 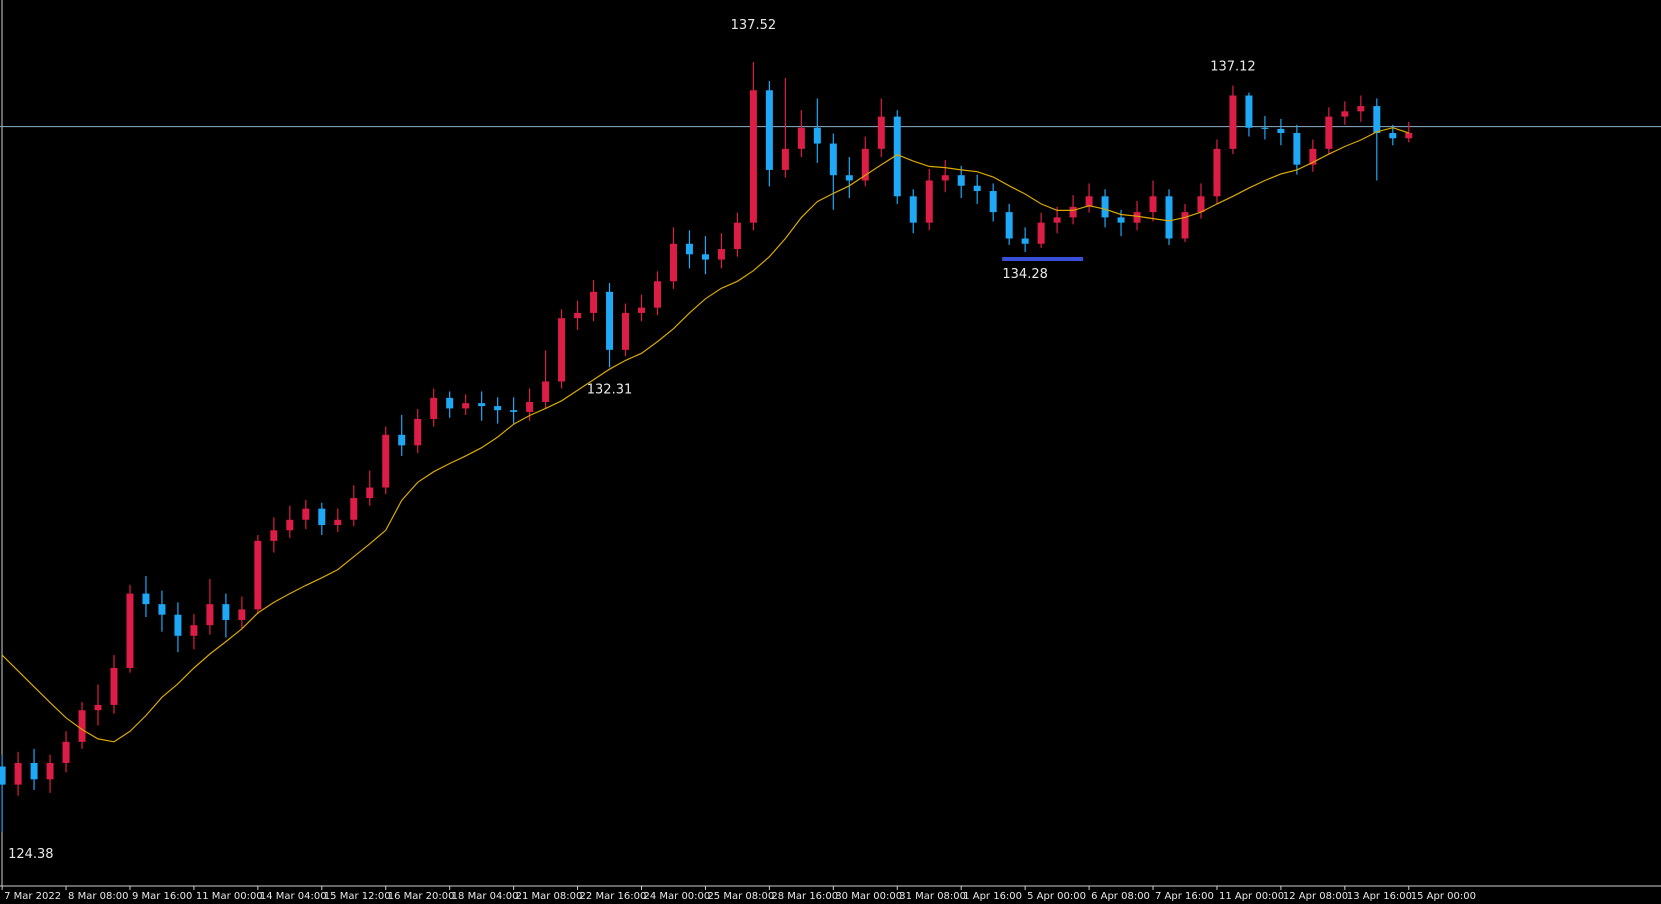 What do you see at coordinates (293, 896) in the screenshot?
I see `x-tick-label: 14 Mar 04:00` at bounding box center [293, 896].